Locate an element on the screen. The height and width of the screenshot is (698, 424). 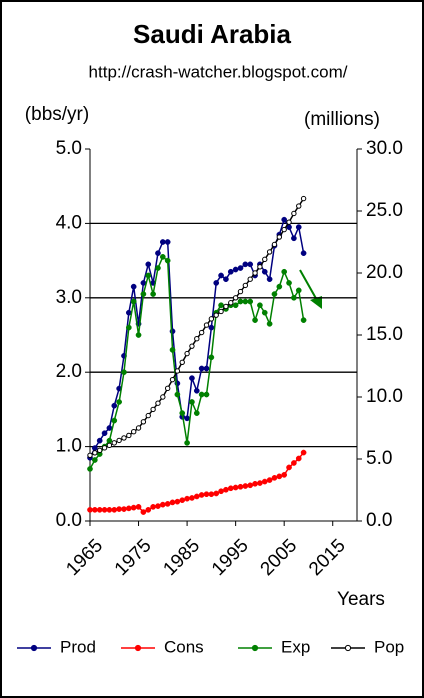
y-tick-label: 2.0 is located at coordinates (69, 371).